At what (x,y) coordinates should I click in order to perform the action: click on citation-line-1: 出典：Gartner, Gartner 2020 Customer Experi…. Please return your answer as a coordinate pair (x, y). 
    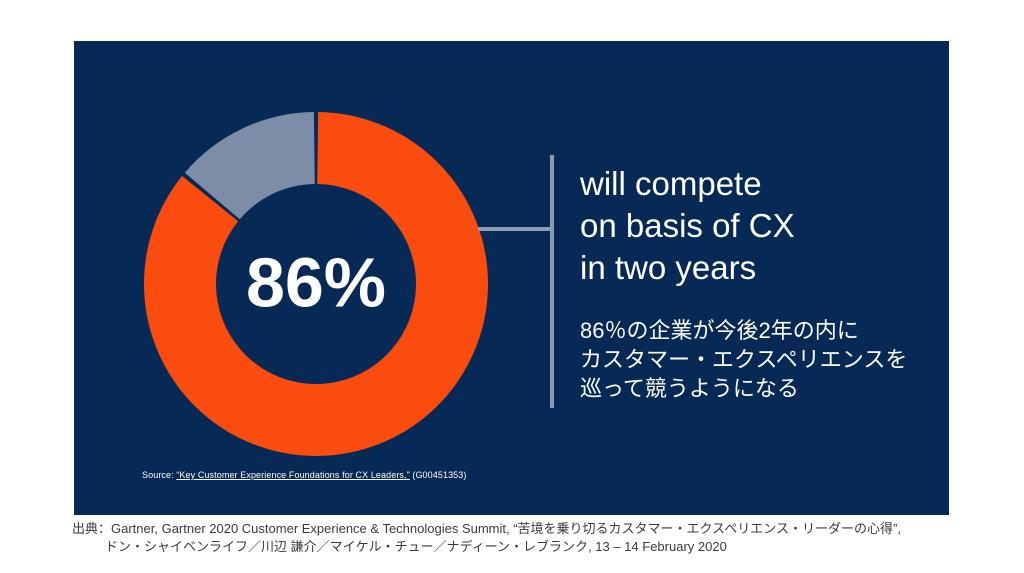
    Looking at the image, I should click on (486, 528).